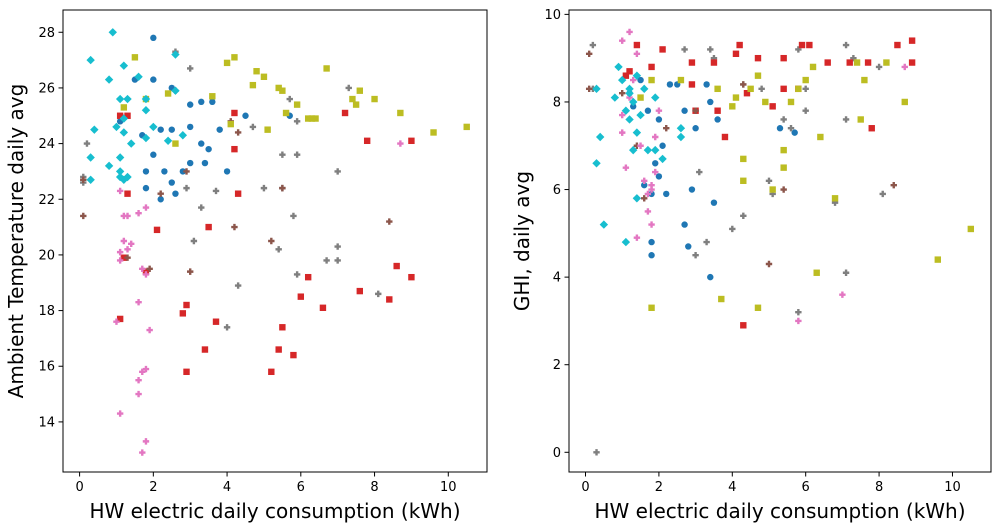  Describe the element at coordinates (227, 487) in the screenshot. I see `x-tick-label: 4` at that location.